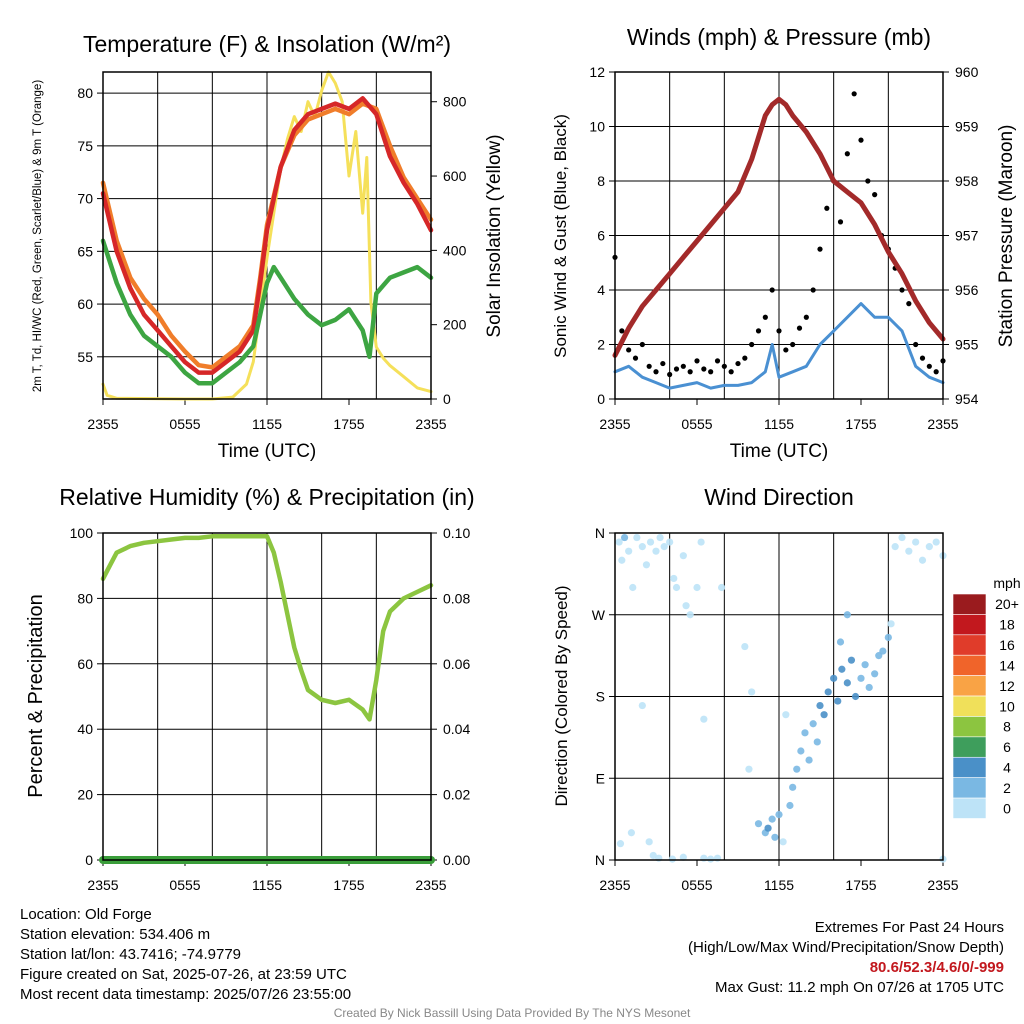  What do you see at coordinates (597, 127) in the screenshot?
I see `y-tick-label: 10` at bounding box center [597, 127].